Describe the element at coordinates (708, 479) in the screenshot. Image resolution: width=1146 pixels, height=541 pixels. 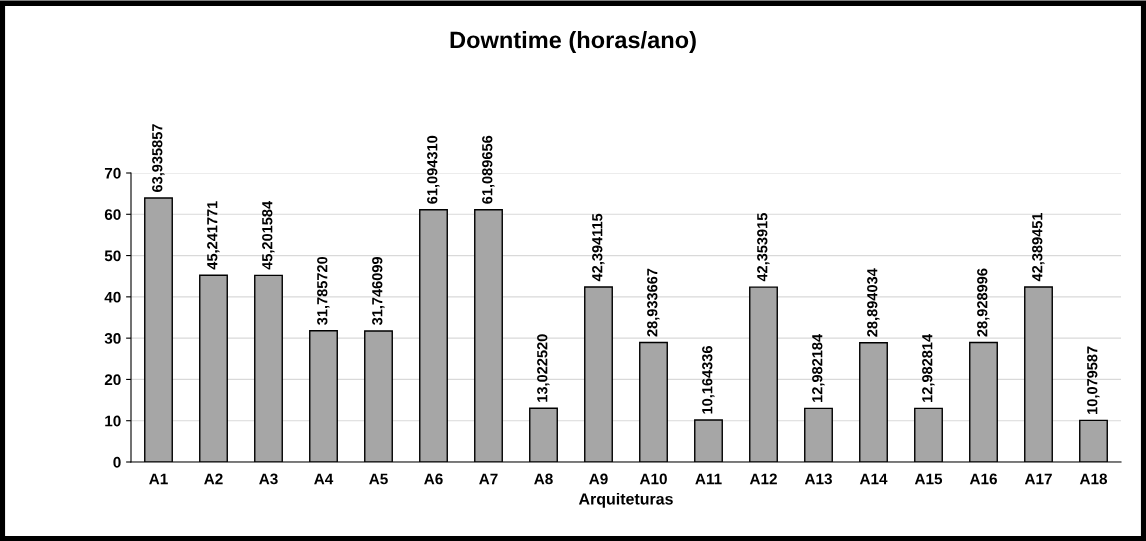
I see `x-tick-label: A11` at that location.